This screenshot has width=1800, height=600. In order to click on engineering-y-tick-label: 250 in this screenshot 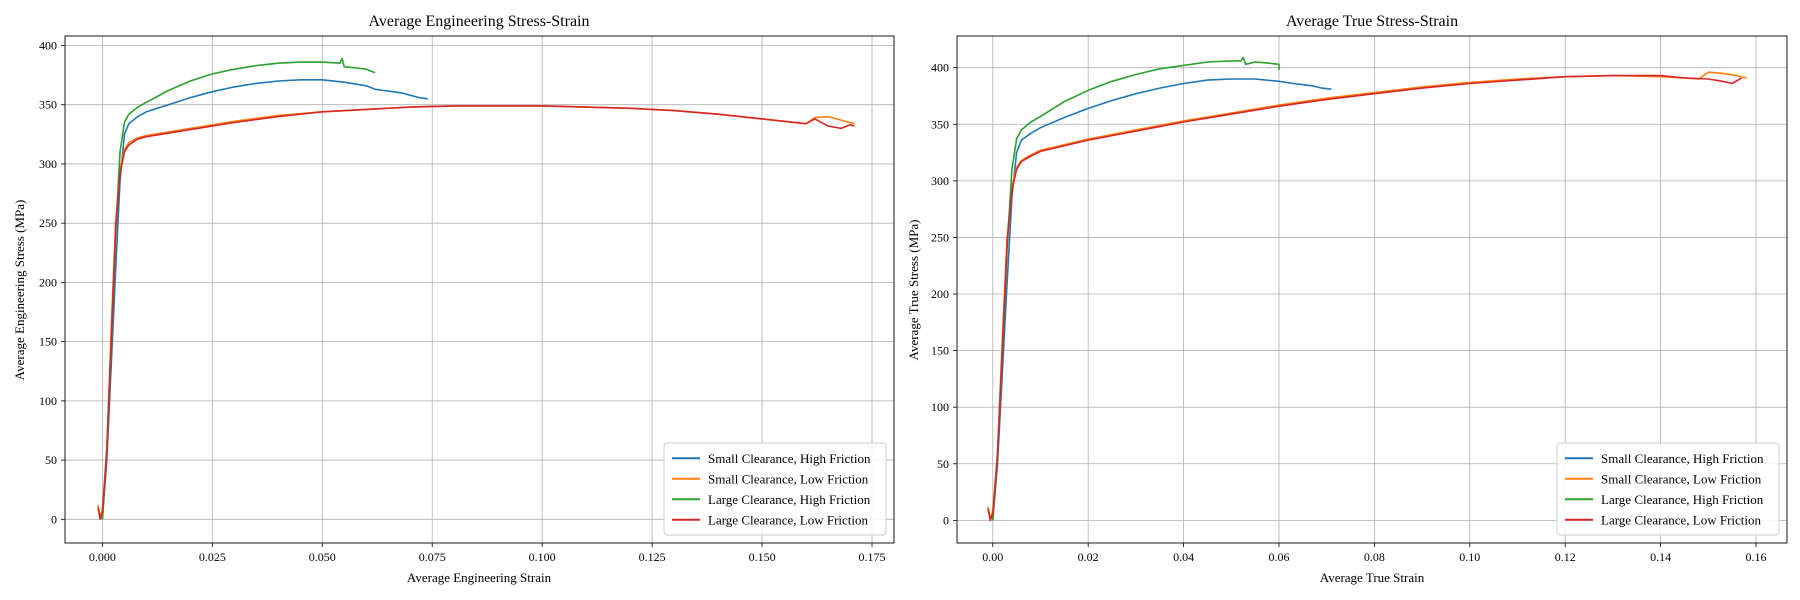, I will do `click(48, 223)`.